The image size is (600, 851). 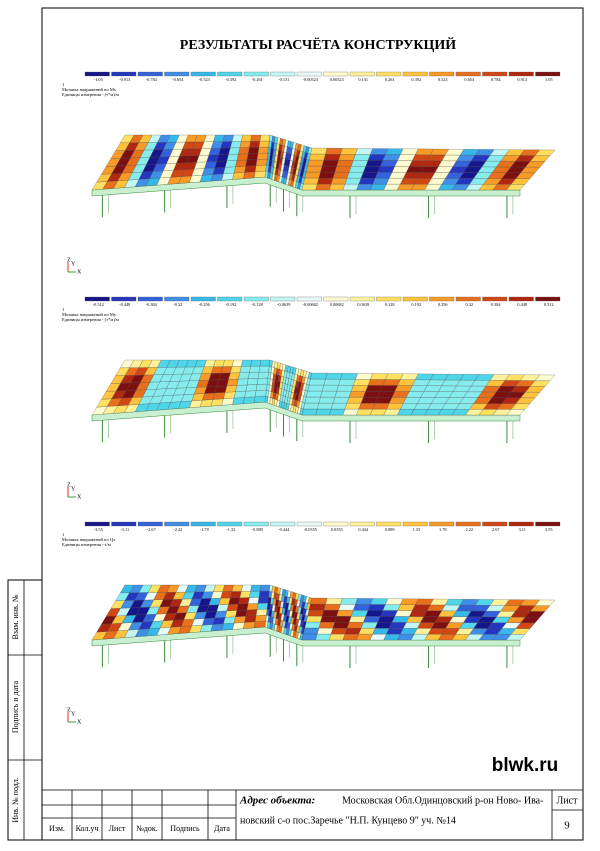 What do you see at coordinates (57, 828) in the screenshot?
I see `column-label: Изм.` at bounding box center [57, 828].